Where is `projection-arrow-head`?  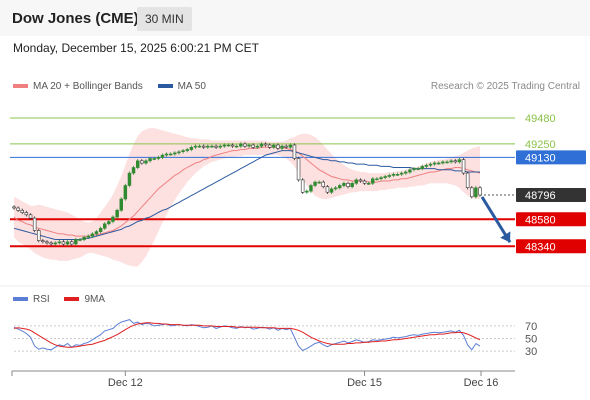
projection-arrow-head is located at coordinates (505, 237).